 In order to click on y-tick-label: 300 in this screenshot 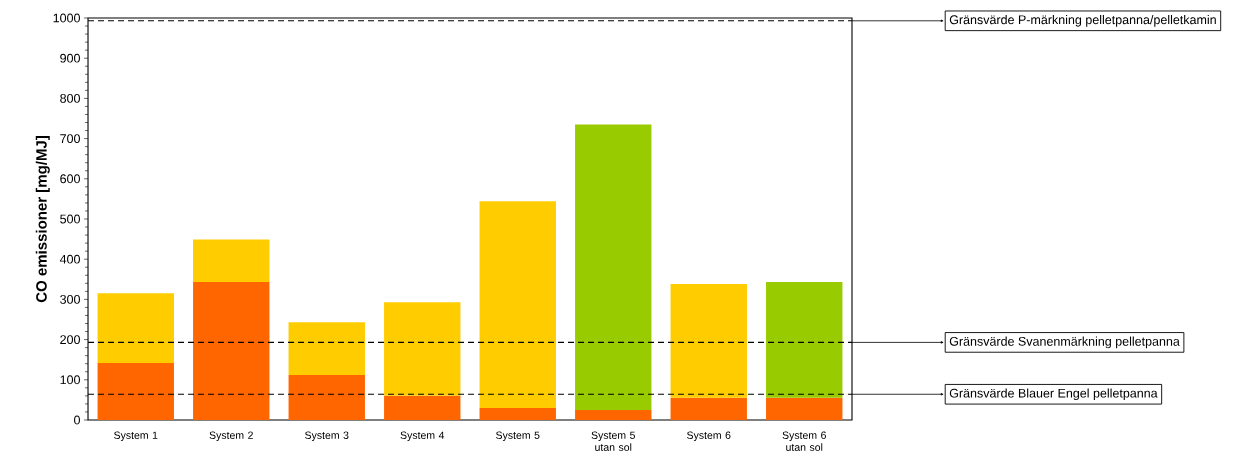, I will do `click(70, 299)`.